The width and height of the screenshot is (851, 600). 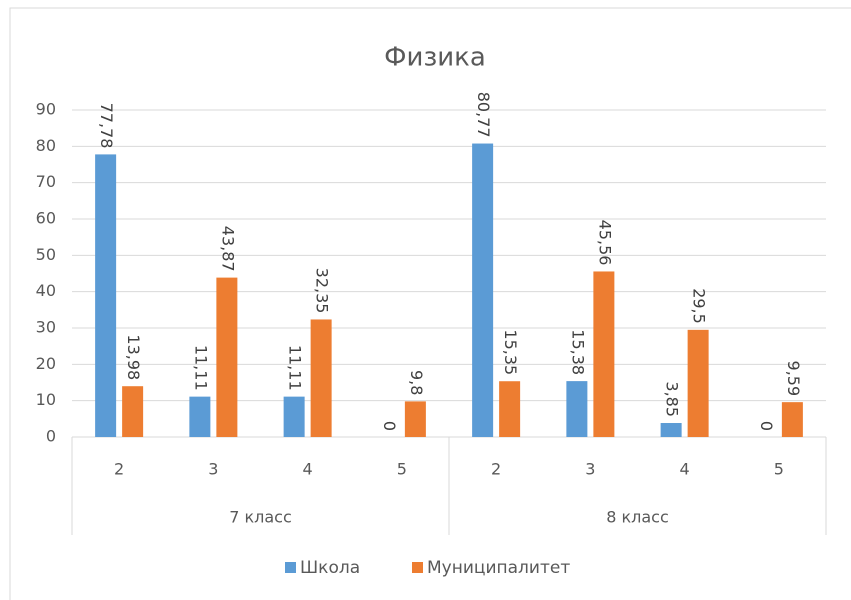 What do you see at coordinates (510, 352) in the screenshot?
I see `value-label: 15,35` at bounding box center [510, 352].